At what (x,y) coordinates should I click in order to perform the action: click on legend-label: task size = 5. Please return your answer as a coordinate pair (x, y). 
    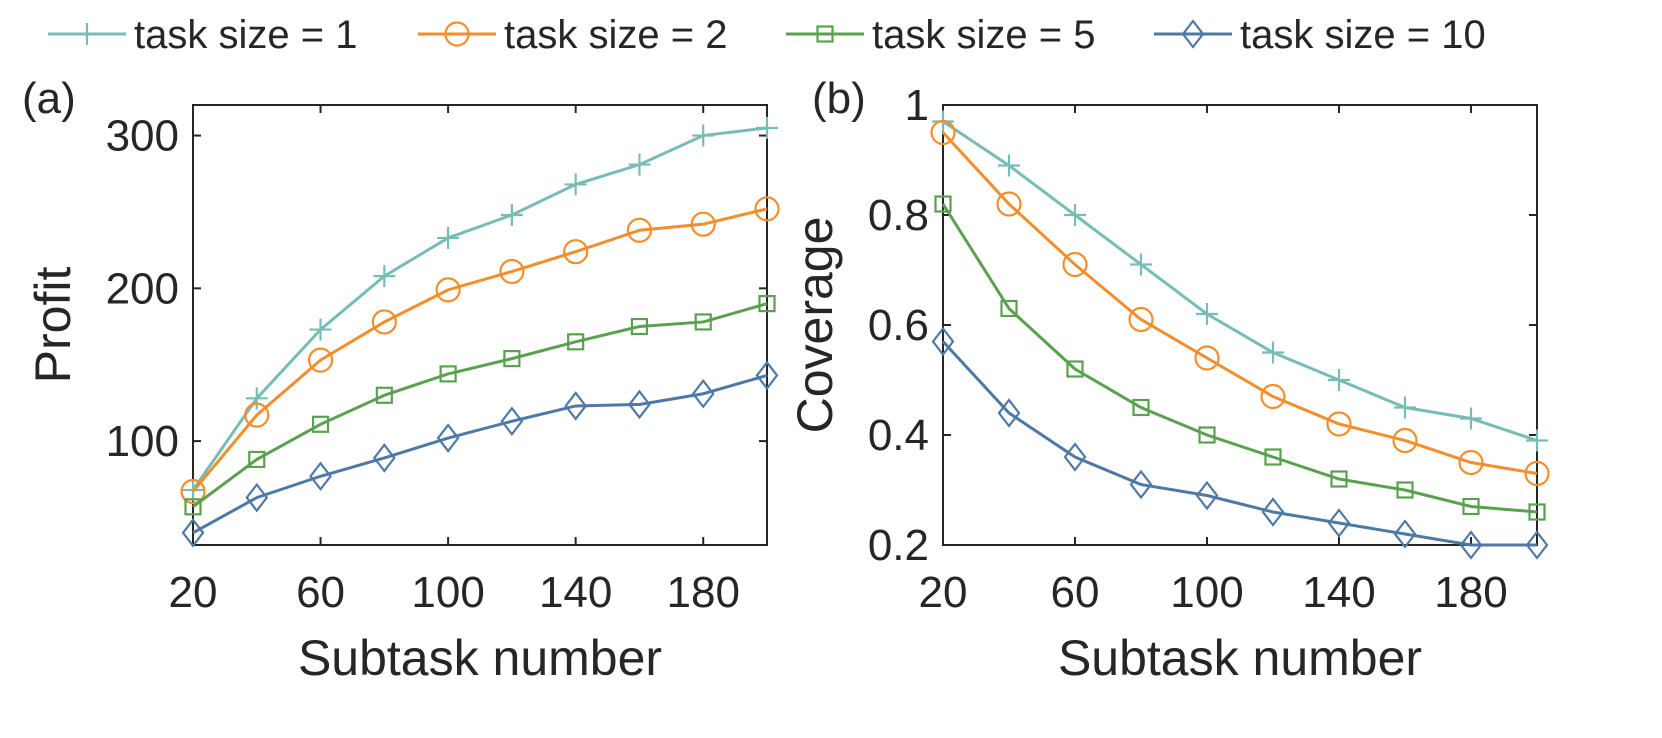
    Looking at the image, I should click on (983, 35).